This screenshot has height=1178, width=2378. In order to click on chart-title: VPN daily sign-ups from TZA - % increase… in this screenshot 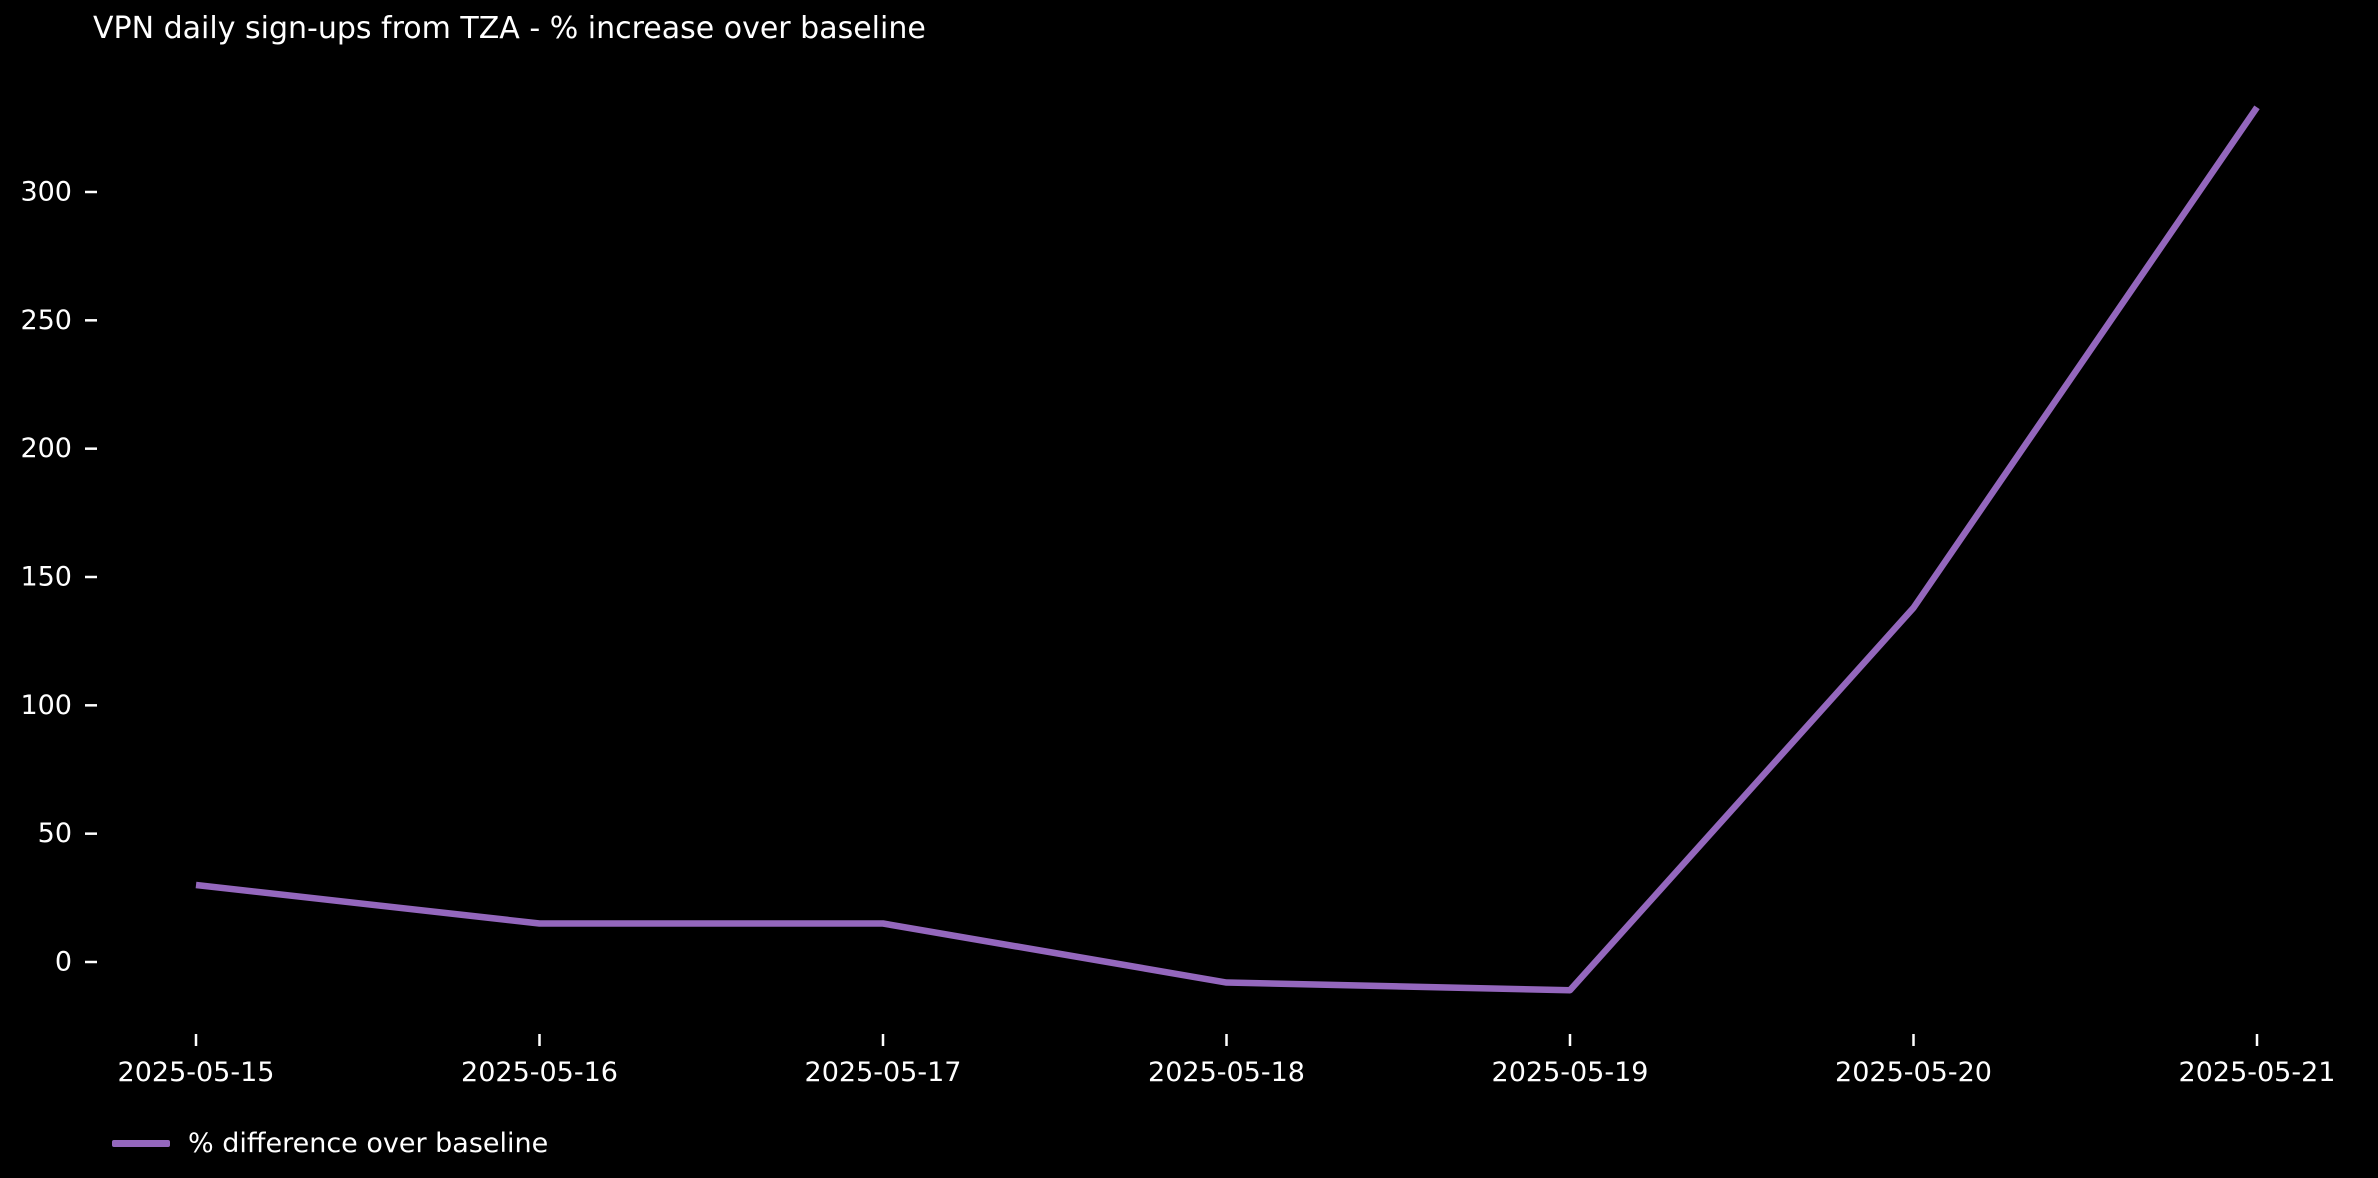, I will do `click(509, 28)`.